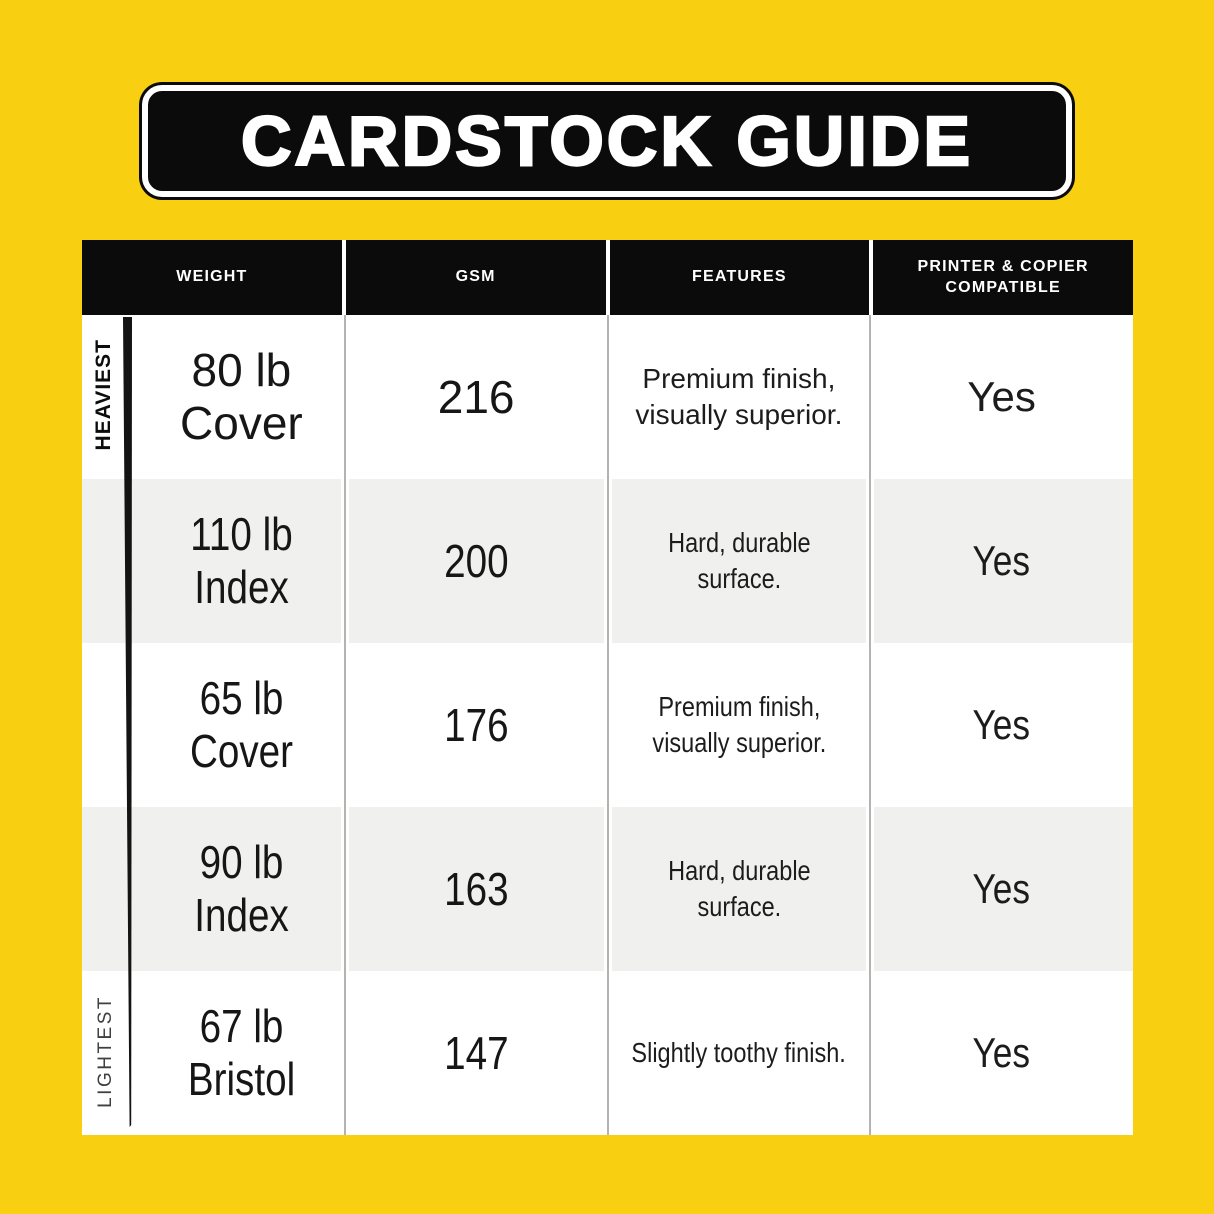 The height and width of the screenshot is (1214, 1214). I want to click on gsm-cell: 176, so click(476, 725).